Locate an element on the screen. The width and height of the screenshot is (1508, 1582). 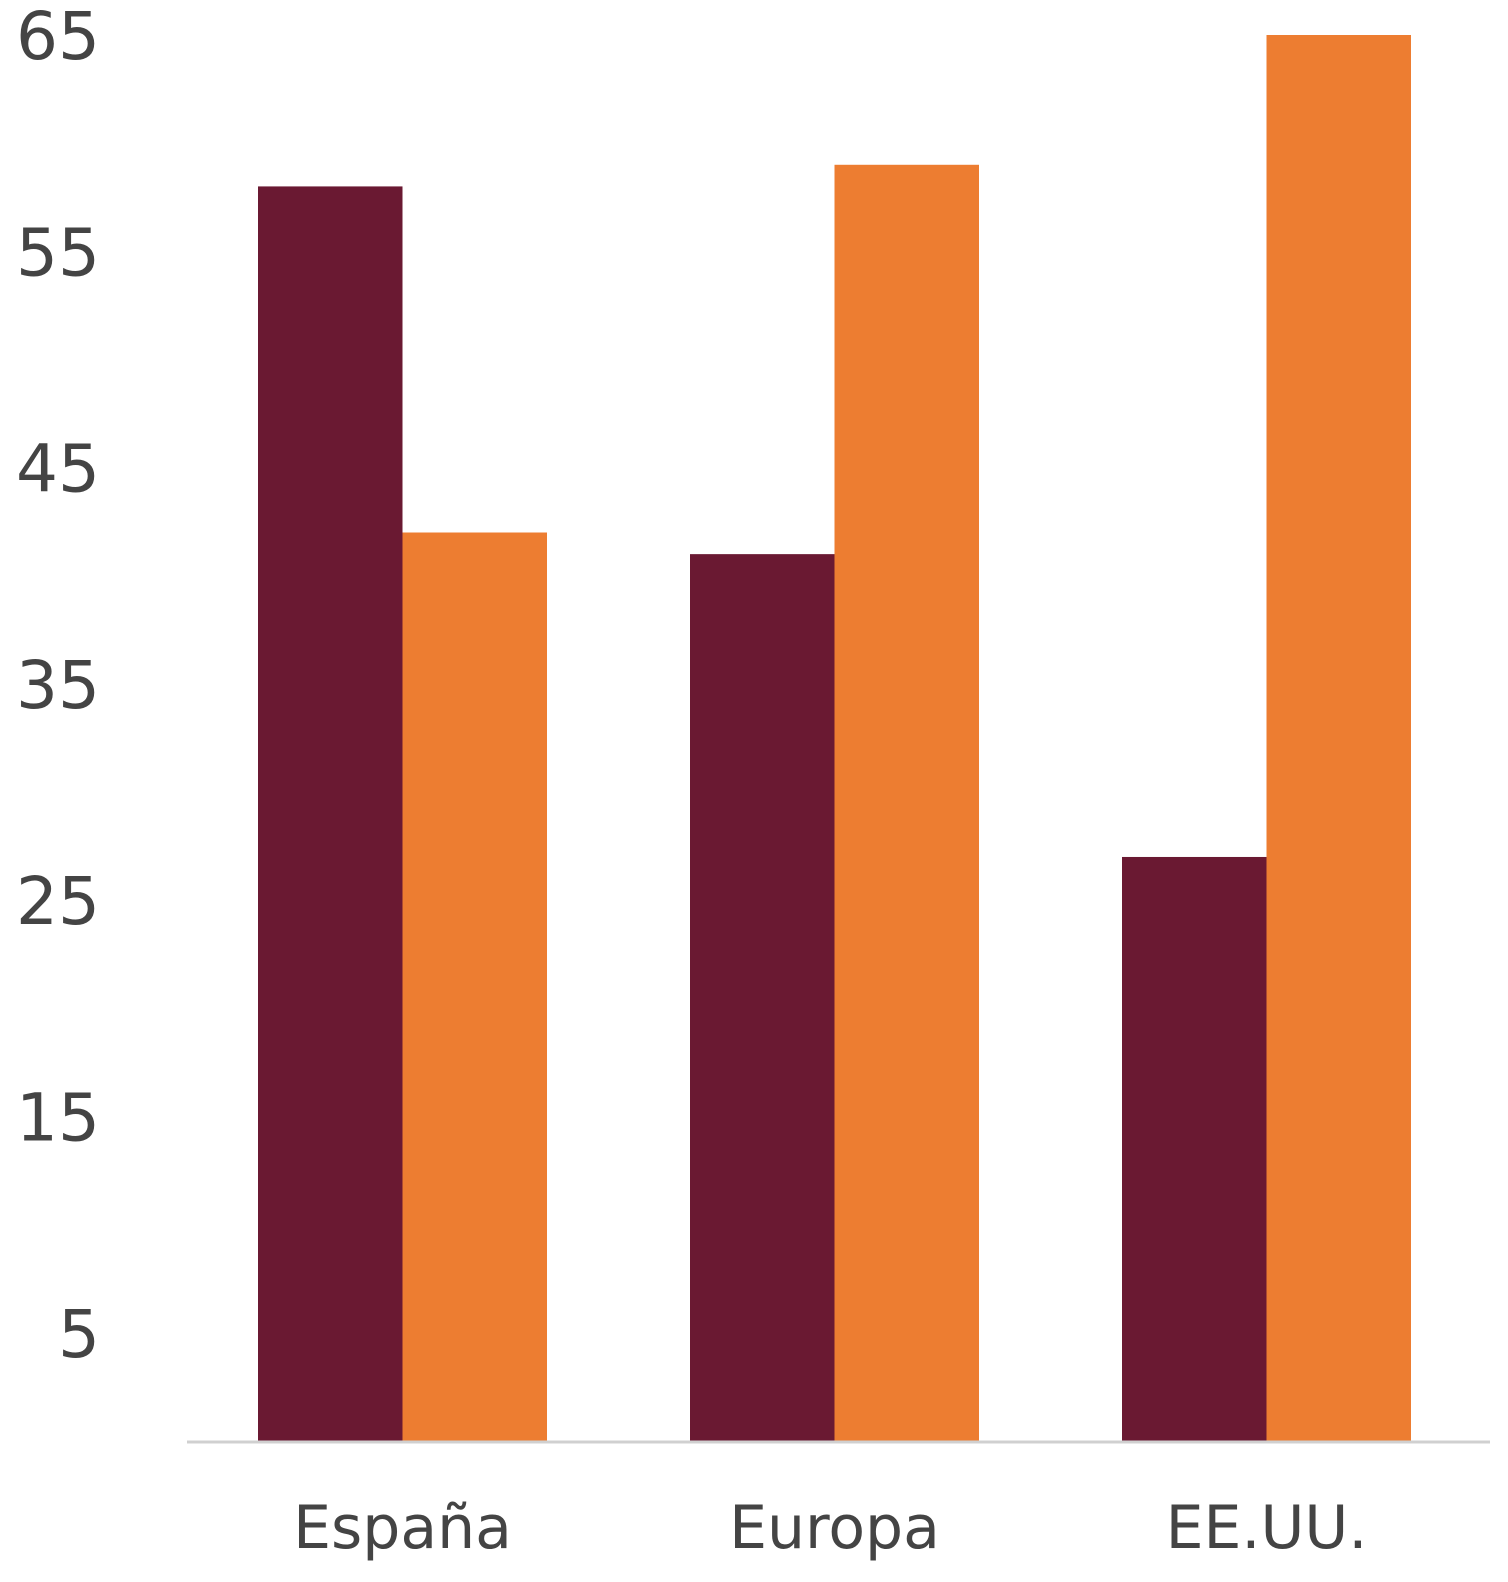
y-tick-label: 35 is located at coordinates (58, 685).